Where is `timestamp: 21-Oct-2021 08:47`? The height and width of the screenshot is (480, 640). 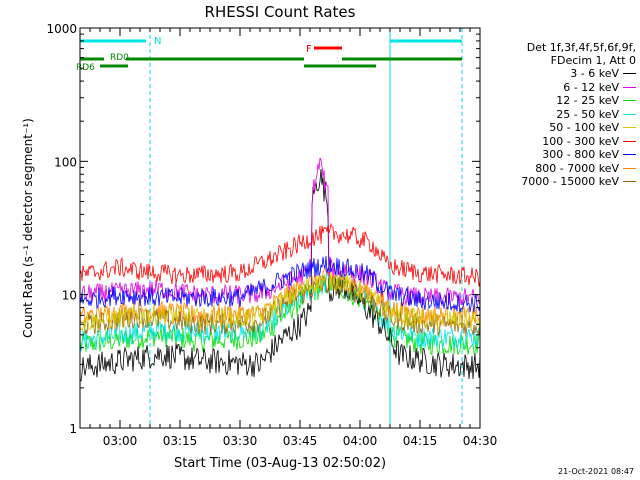
timestamp: 21-Oct-2021 08:47 is located at coordinates (596, 471).